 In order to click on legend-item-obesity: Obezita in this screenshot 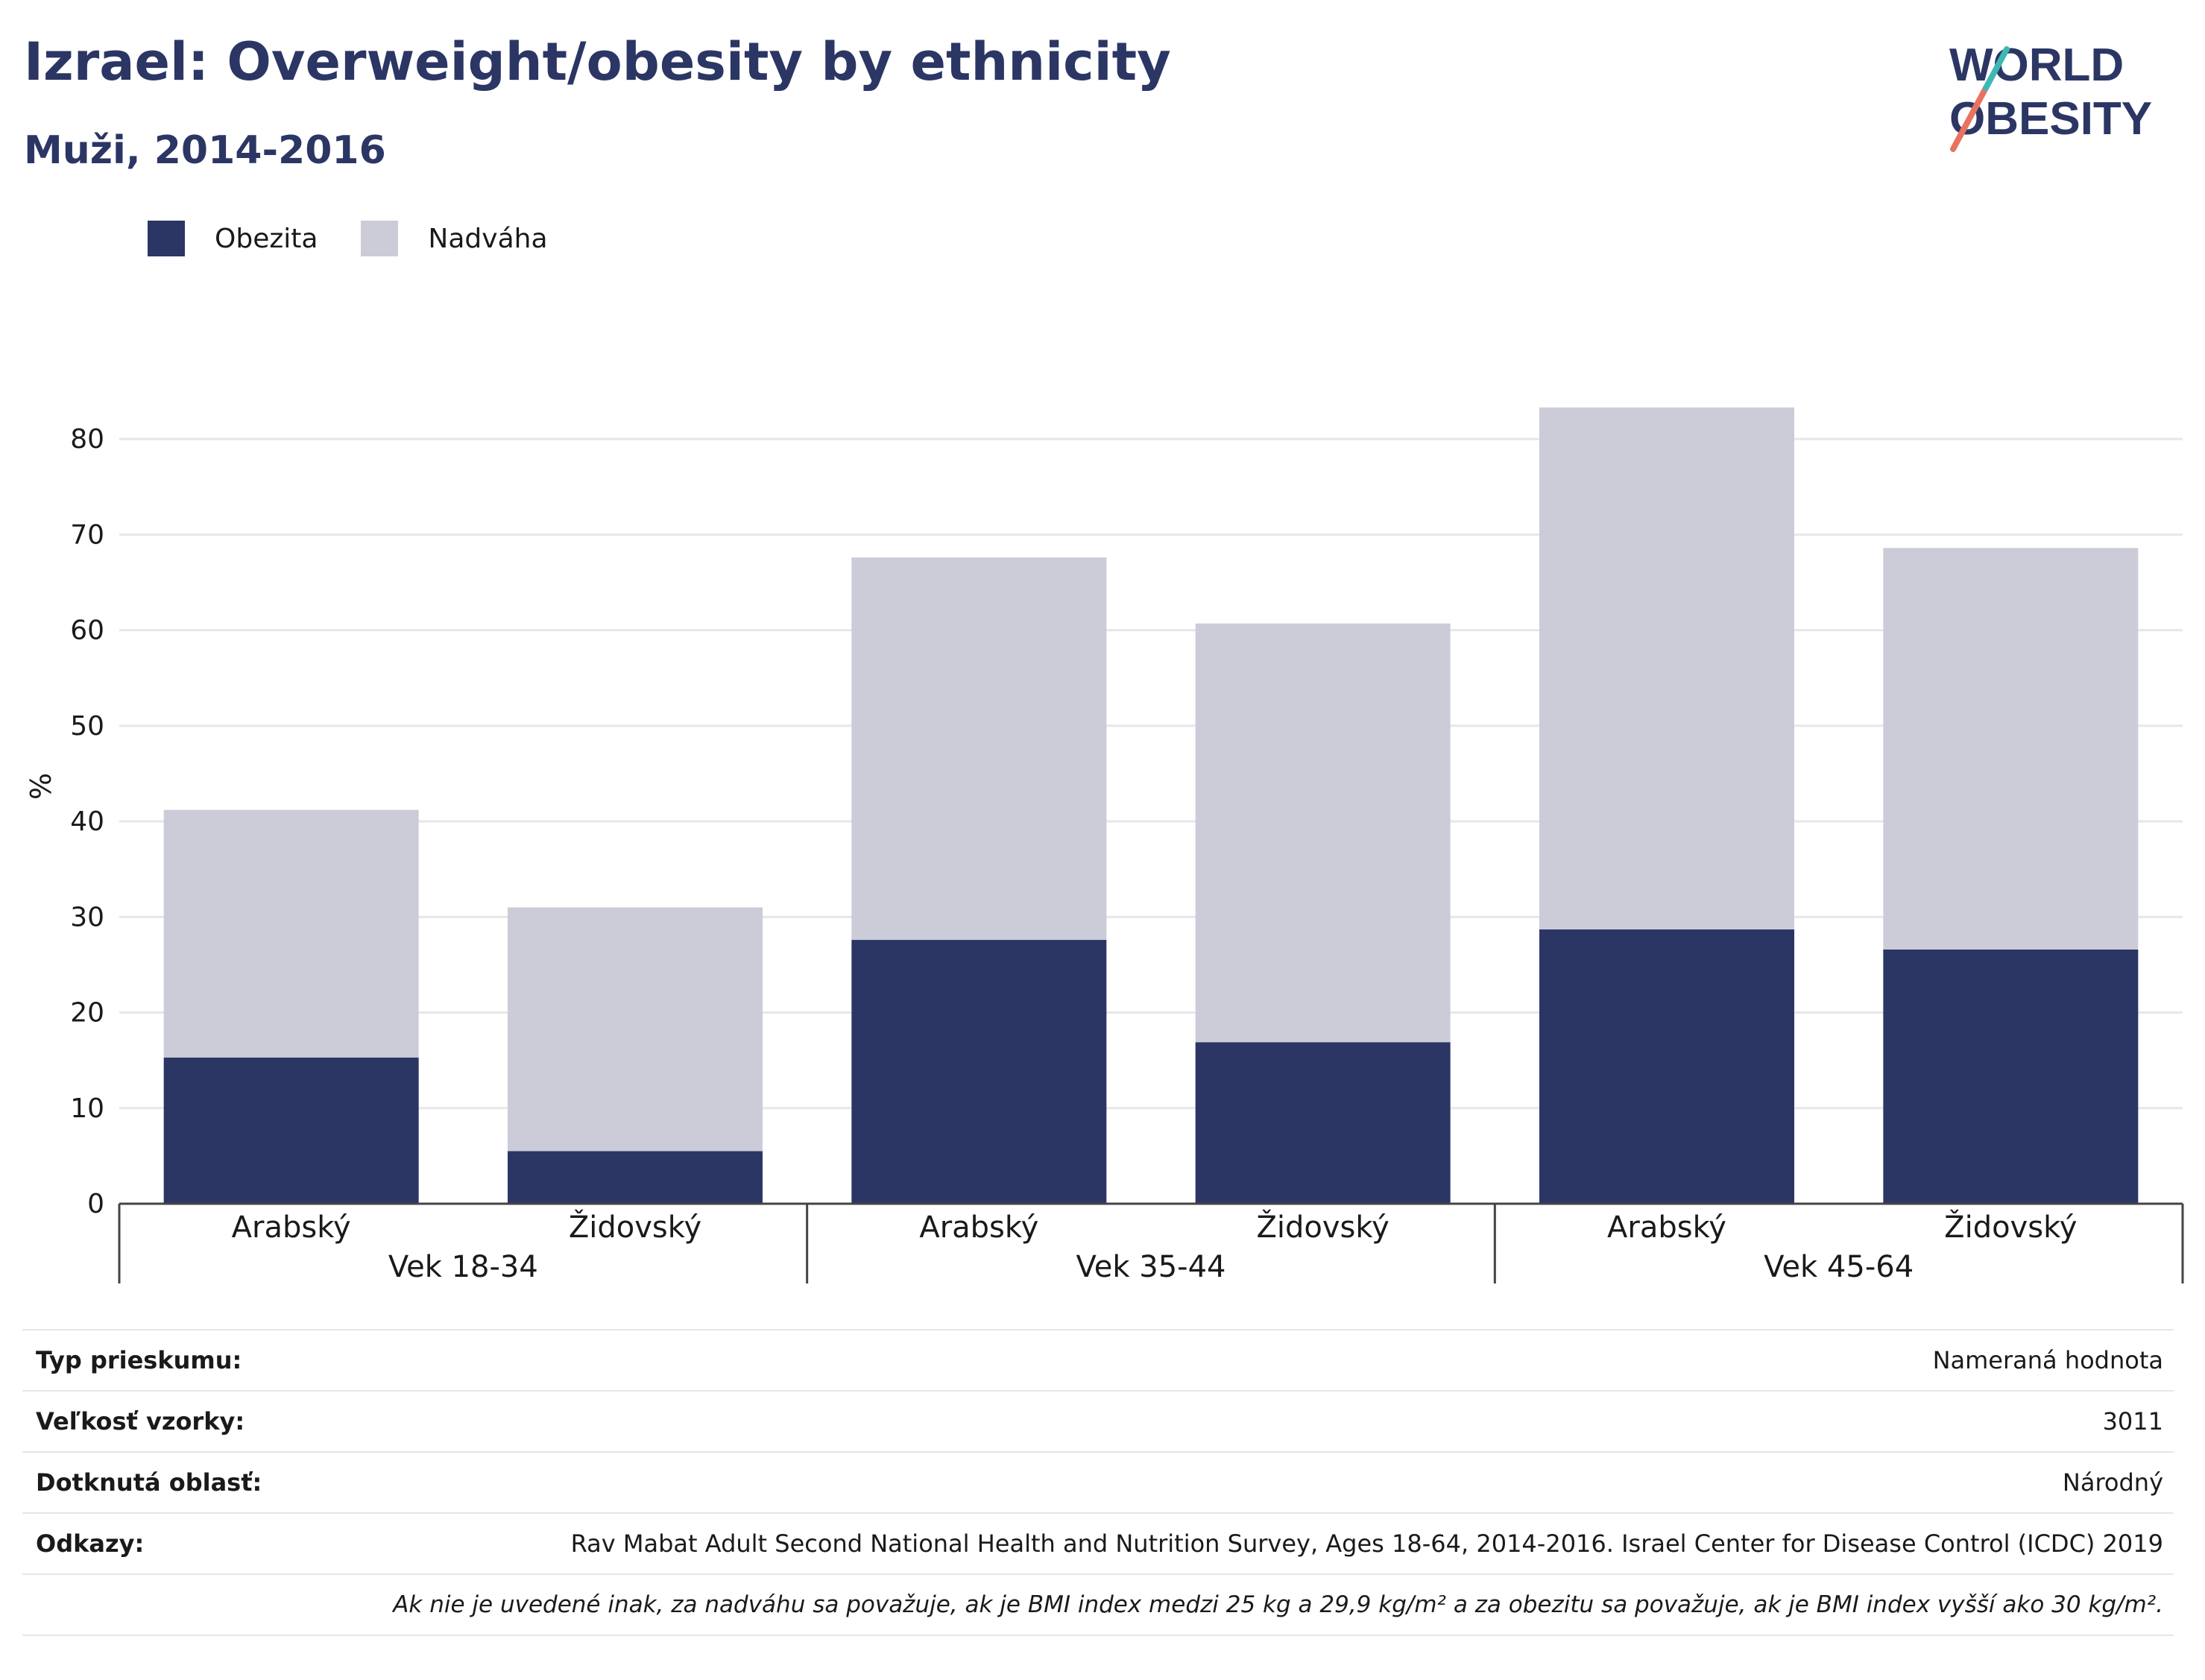, I will do `click(233, 238)`.